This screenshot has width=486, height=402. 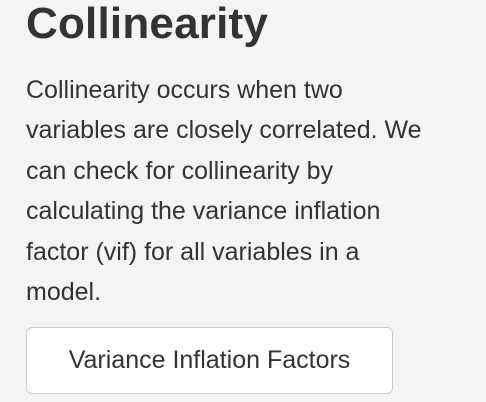 I want to click on description-line: calculating the variance inflation, so click(x=203, y=211).